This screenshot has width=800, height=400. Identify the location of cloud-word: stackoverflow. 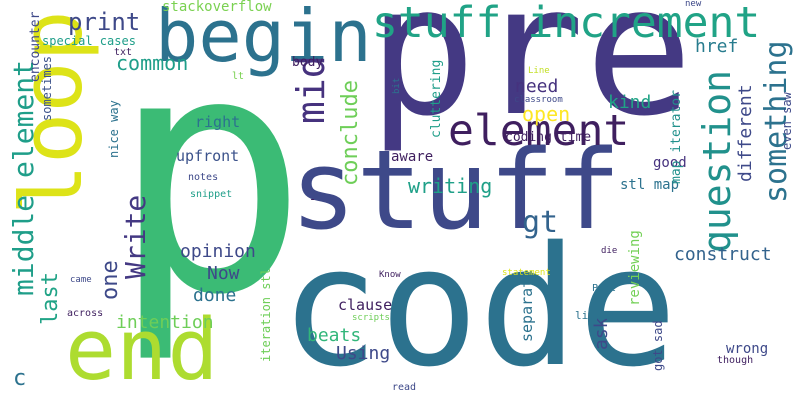
(217, 7).